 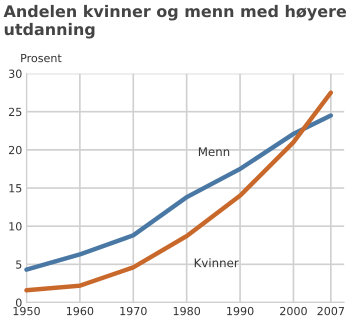 What do you see at coordinates (19, 264) in the screenshot?
I see `y-tick-label: 5` at bounding box center [19, 264].